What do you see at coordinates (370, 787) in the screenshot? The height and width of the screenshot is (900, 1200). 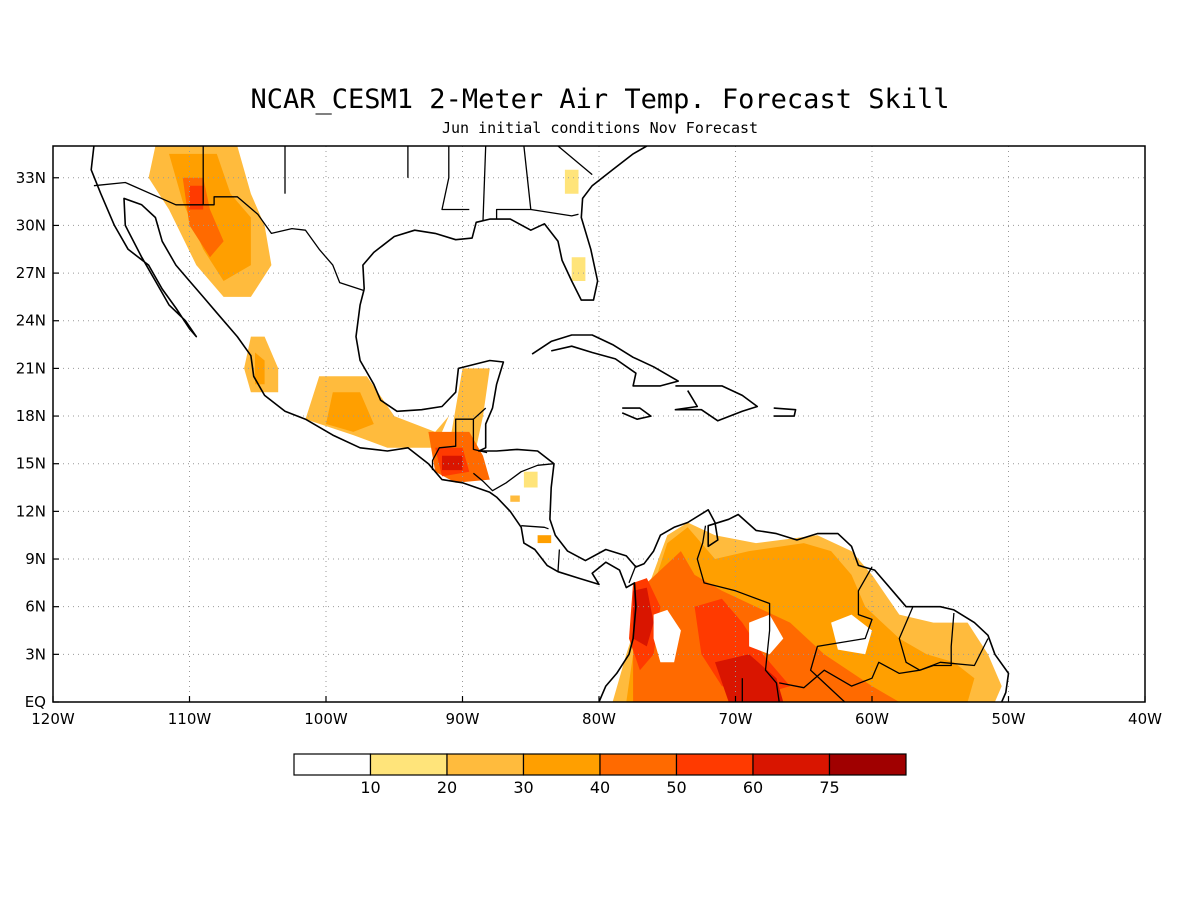 I see `colorbar-label: 10` at bounding box center [370, 787].